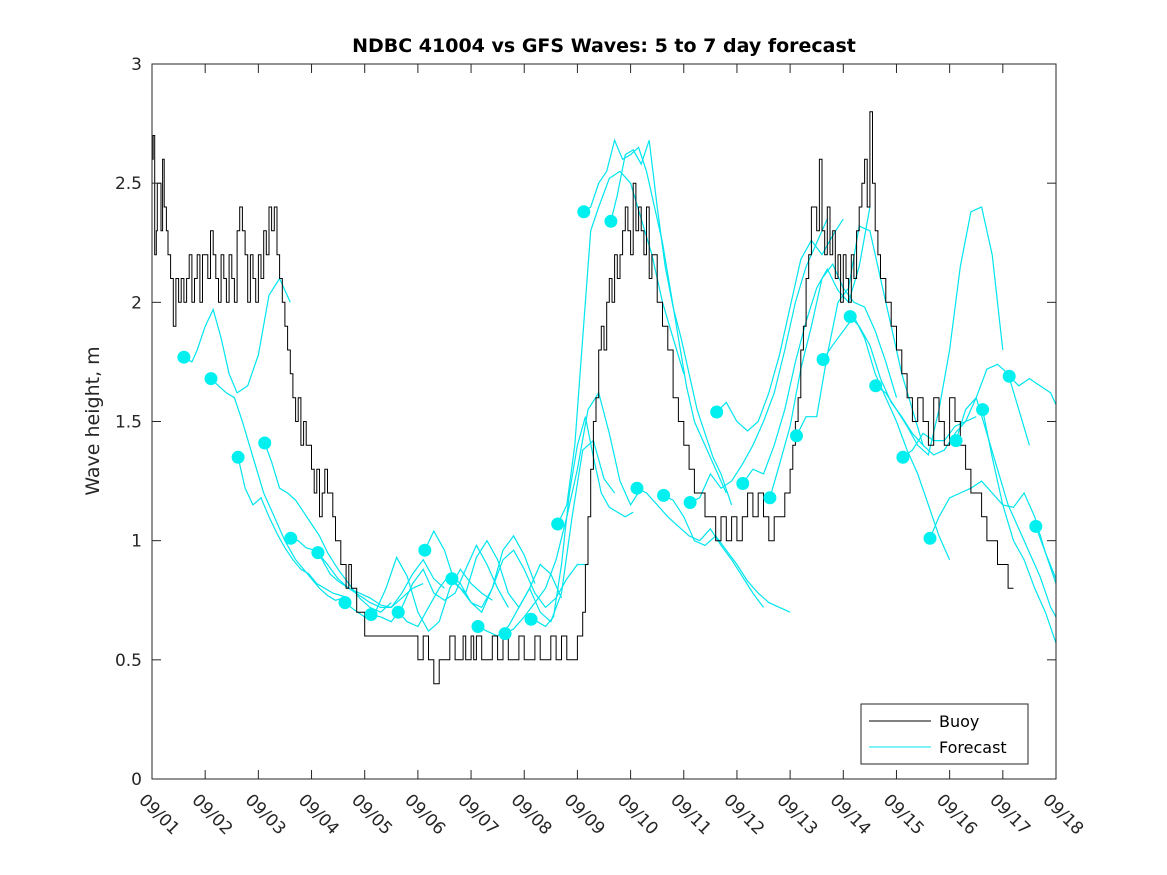 Image resolution: width=1167 pixels, height=875 pixels. What do you see at coordinates (136, 303) in the screenshot?
I see `y-tick-label: 2` at bounding box center [136, 303].